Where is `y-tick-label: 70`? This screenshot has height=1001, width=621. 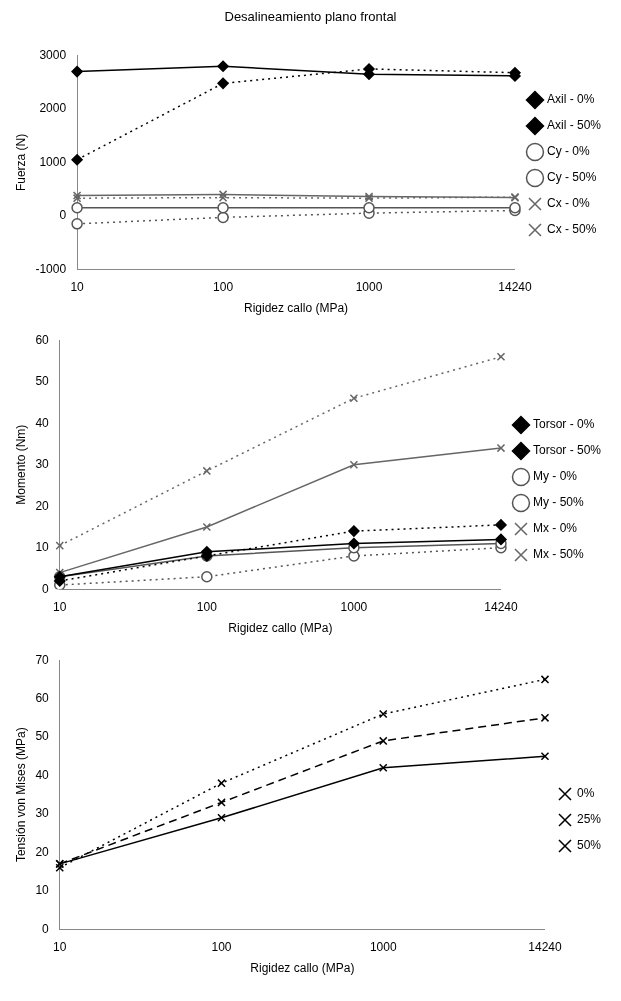
y-tick-label: 70 is located at coordinates (42, 659).